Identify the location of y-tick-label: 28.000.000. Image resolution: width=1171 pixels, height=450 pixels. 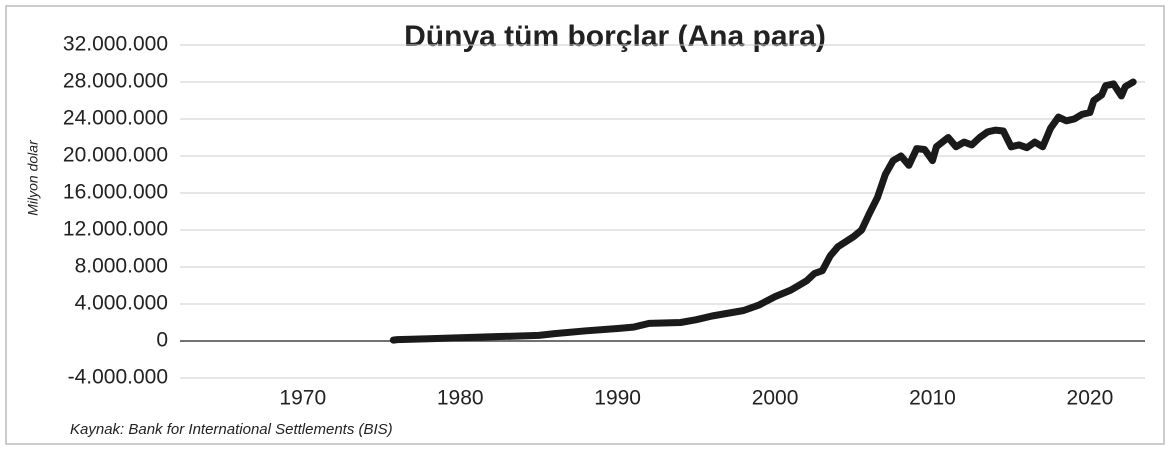
(115, 81).